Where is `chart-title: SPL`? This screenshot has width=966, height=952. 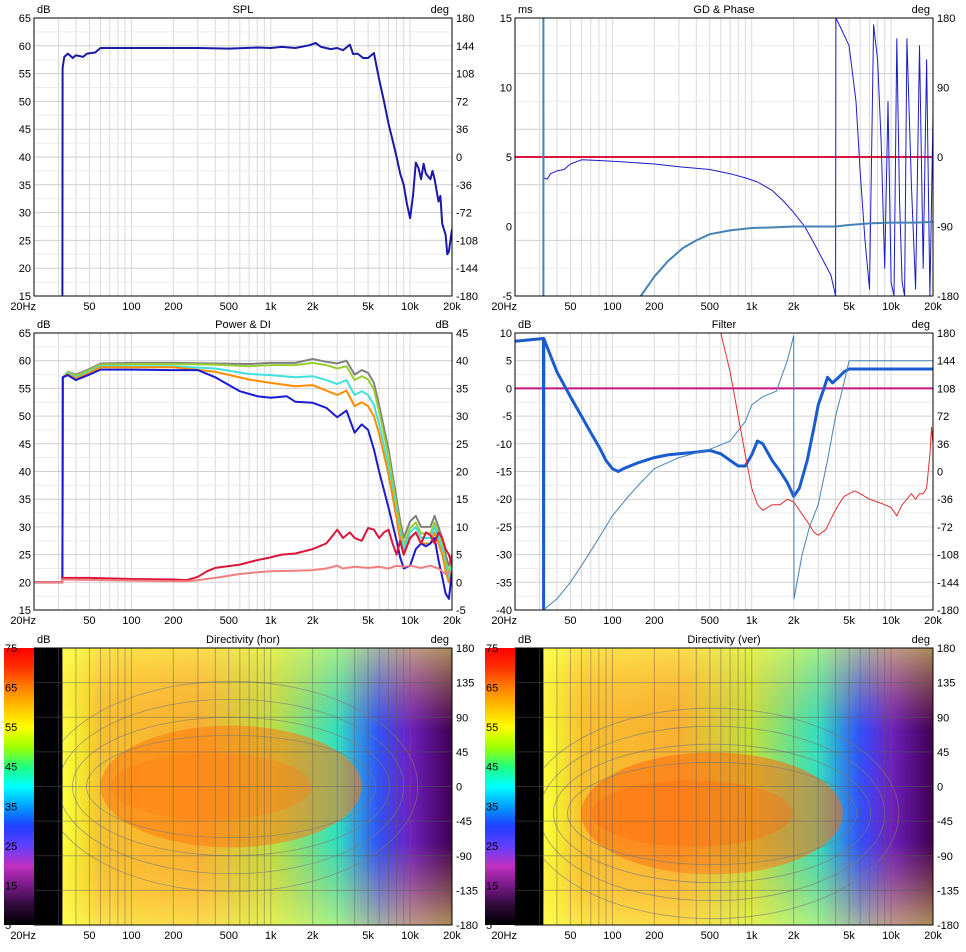
chart-title: SPL is located at coordinates (243, 10).